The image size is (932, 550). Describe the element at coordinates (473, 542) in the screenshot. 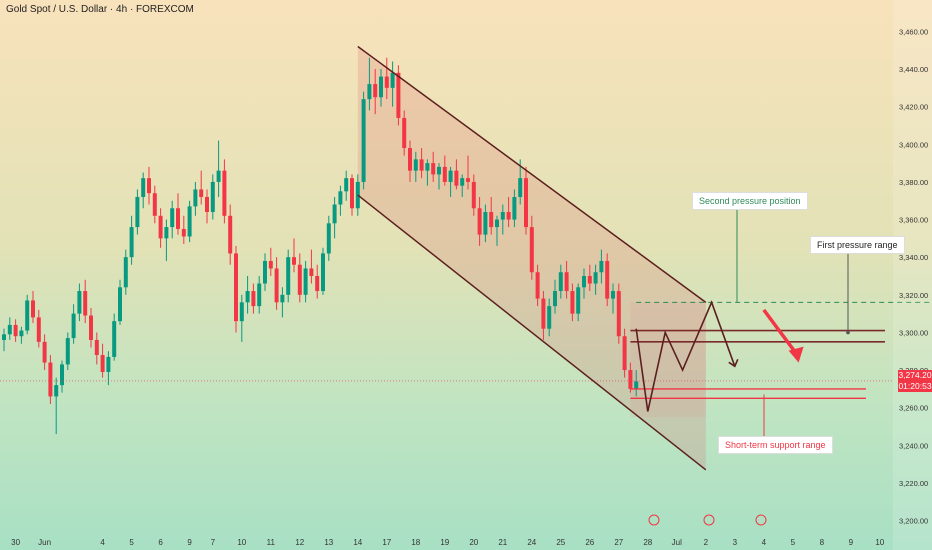

I see `x-tick-label: 20` at that location.